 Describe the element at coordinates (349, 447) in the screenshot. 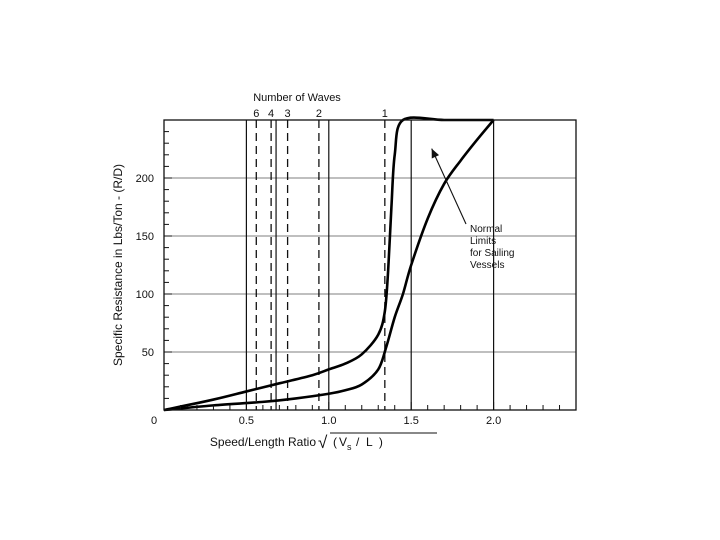

I see `x-axis-formula-sub: s` at that location.